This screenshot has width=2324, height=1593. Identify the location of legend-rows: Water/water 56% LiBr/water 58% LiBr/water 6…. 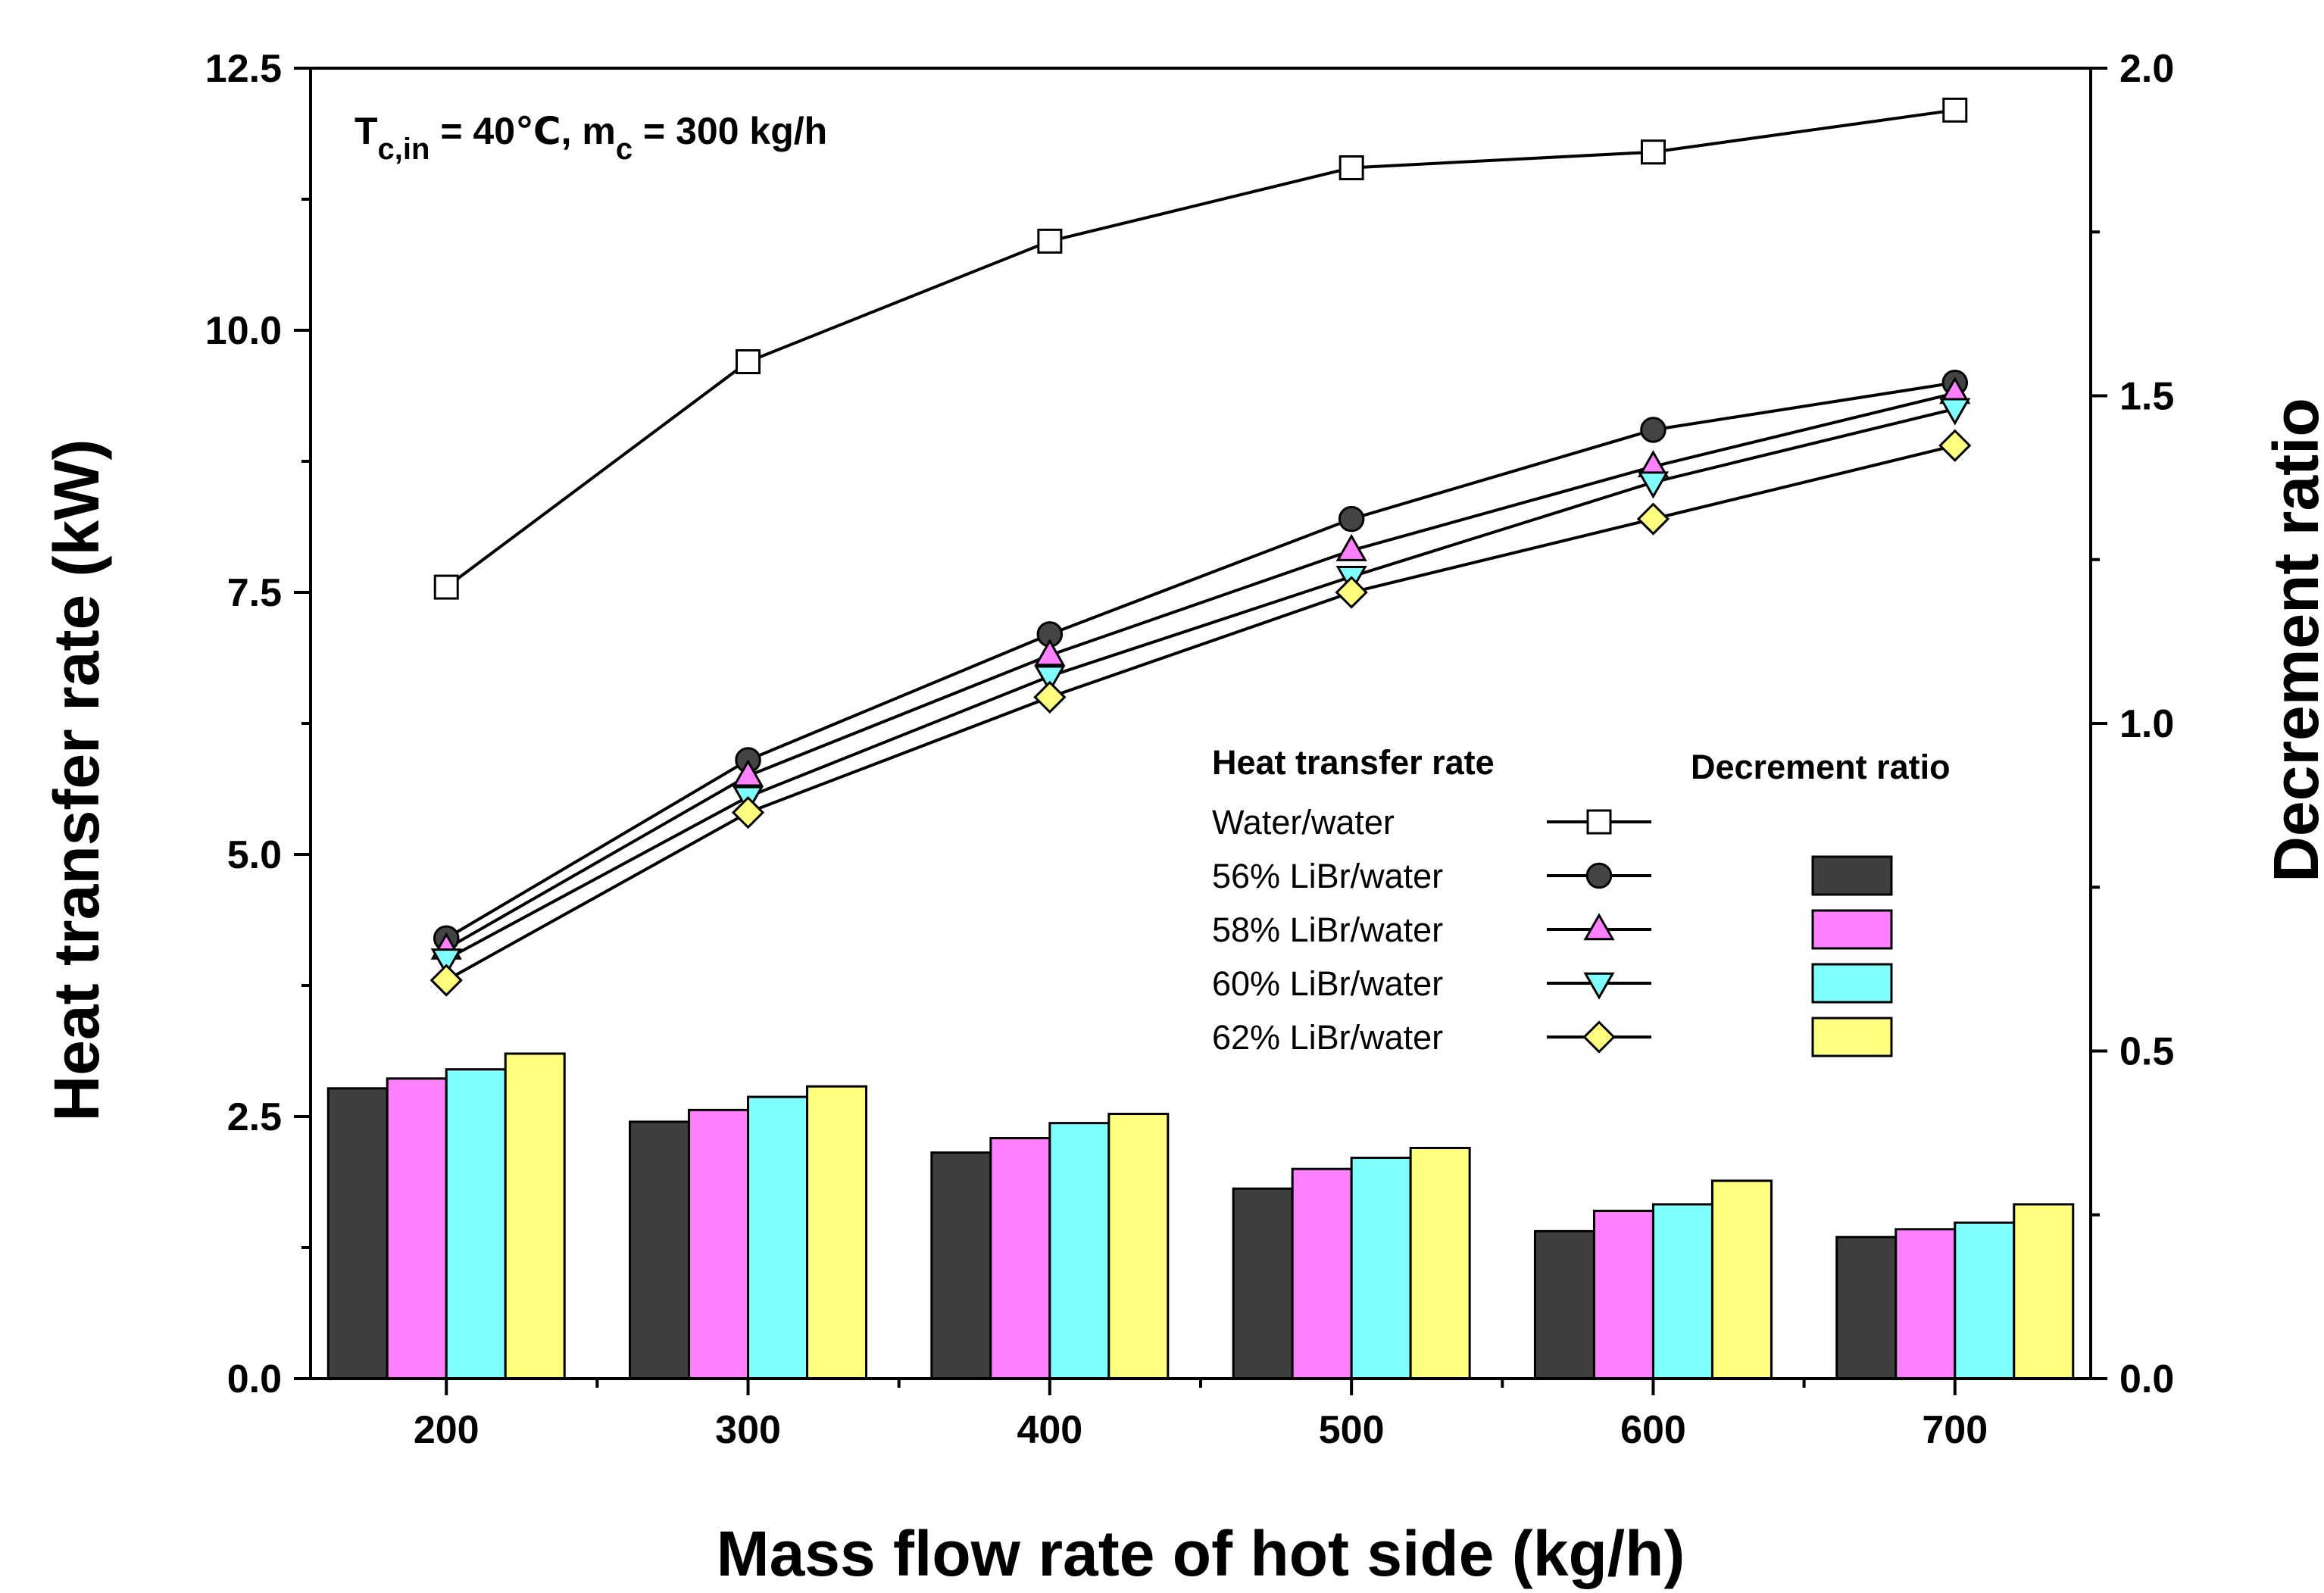
(1552, 930).